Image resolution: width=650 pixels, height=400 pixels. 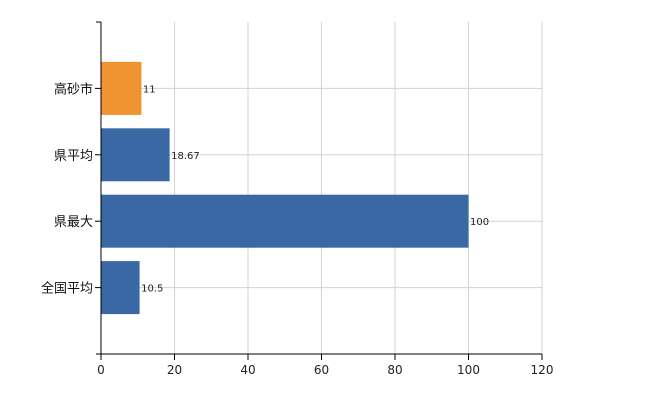 I want to click on category-label: 高砂市, so click(x=73, y=89).